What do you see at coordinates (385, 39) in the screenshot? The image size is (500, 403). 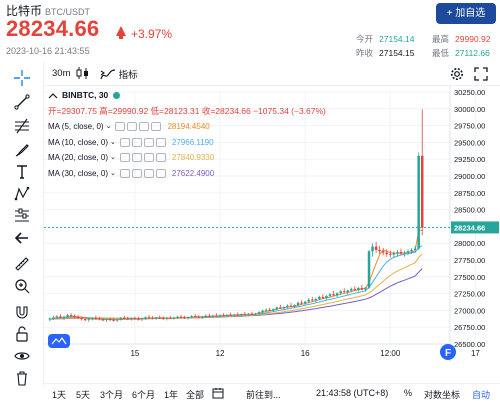 I see `stat-open: 今开 27154.14` at bounding box center [385, 39].